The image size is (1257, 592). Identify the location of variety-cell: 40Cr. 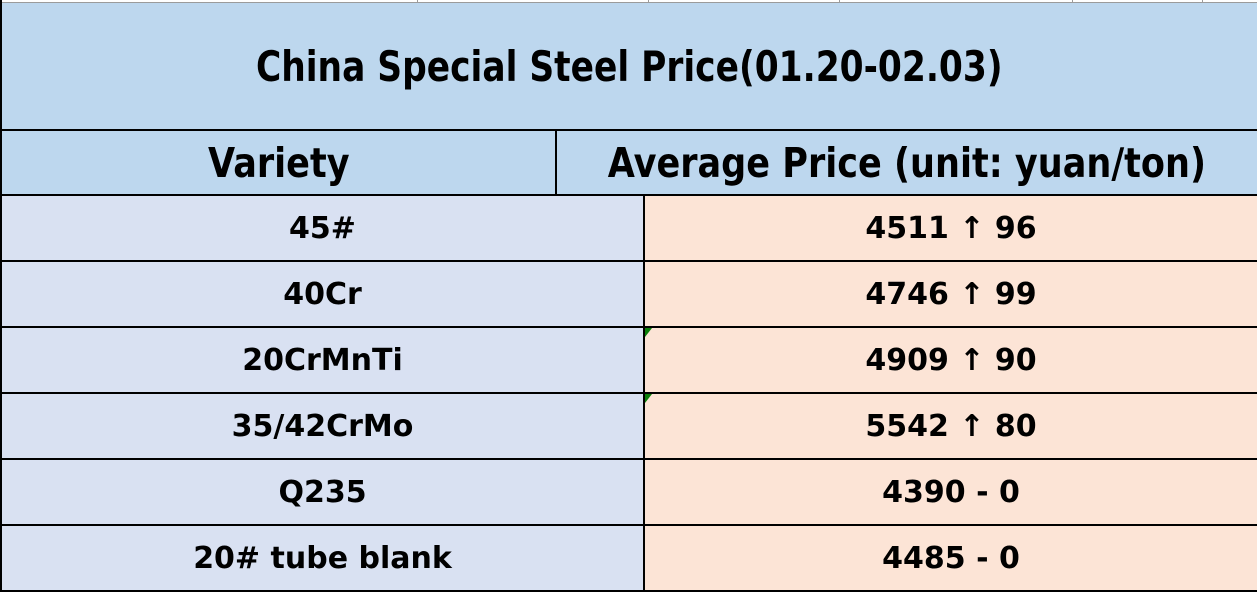
(323, 294).